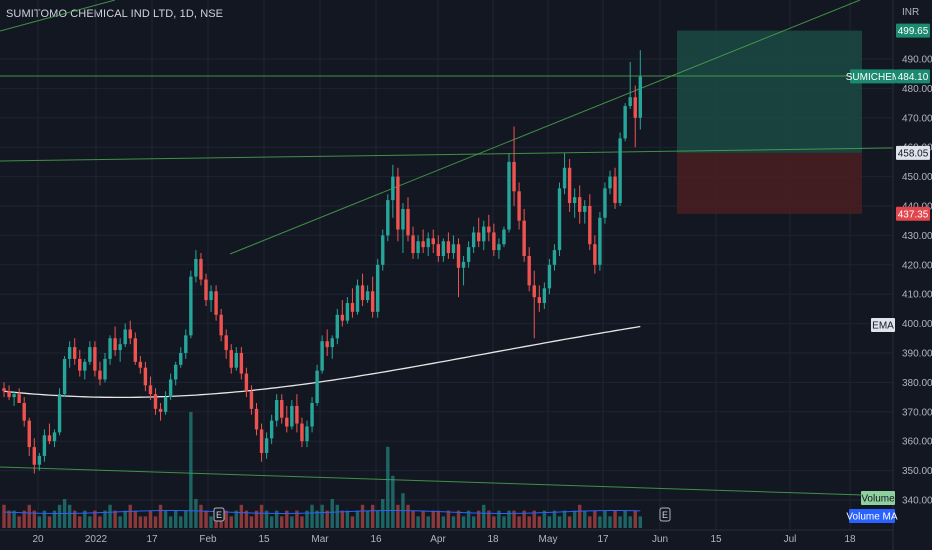 This screenshot has width=932, height=550. I want to click on ema-curve, so click(322, 362).